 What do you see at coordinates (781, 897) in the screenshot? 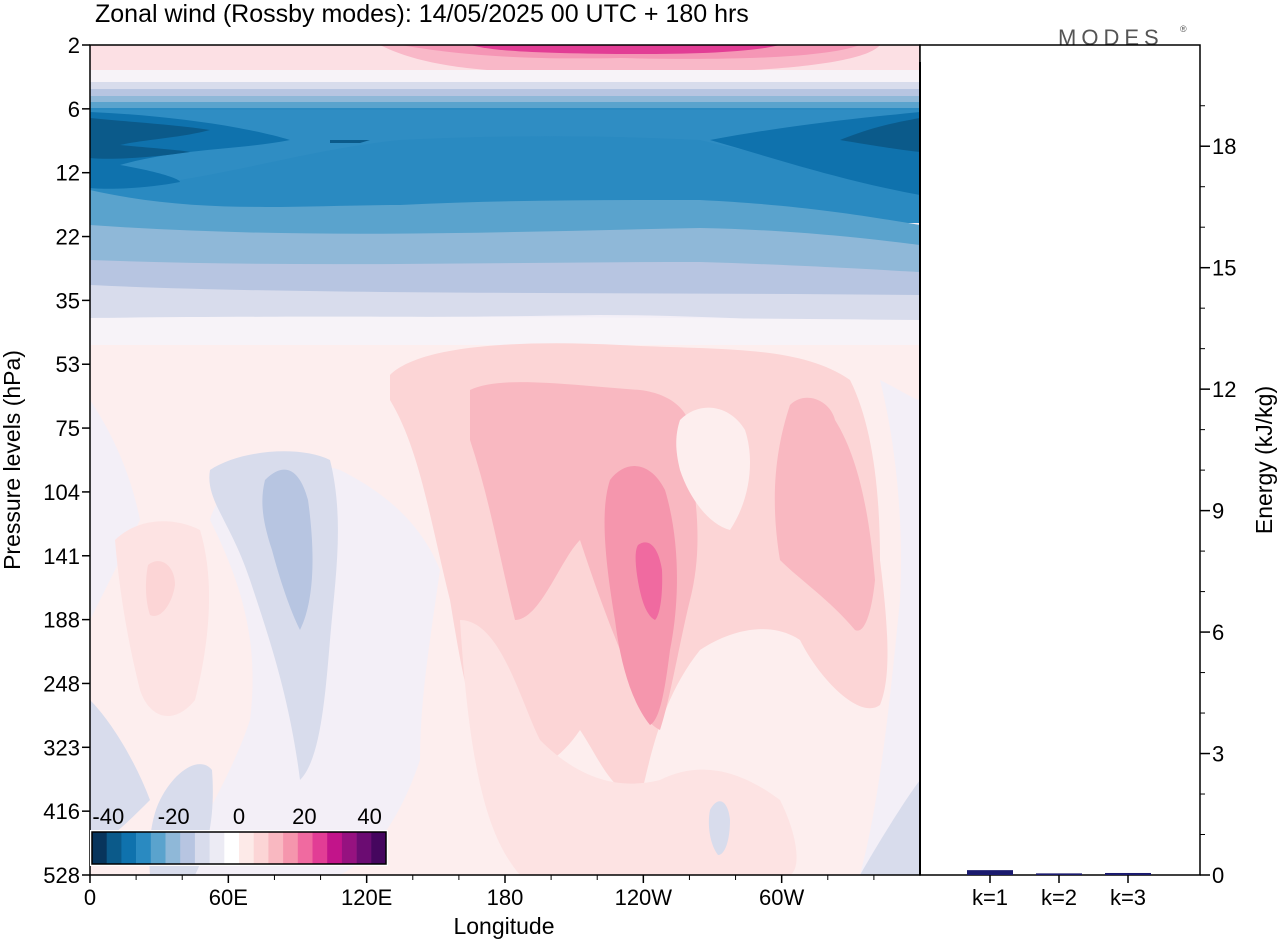
I see `x-tick-label: 60W` at bounding box center [781, 897].